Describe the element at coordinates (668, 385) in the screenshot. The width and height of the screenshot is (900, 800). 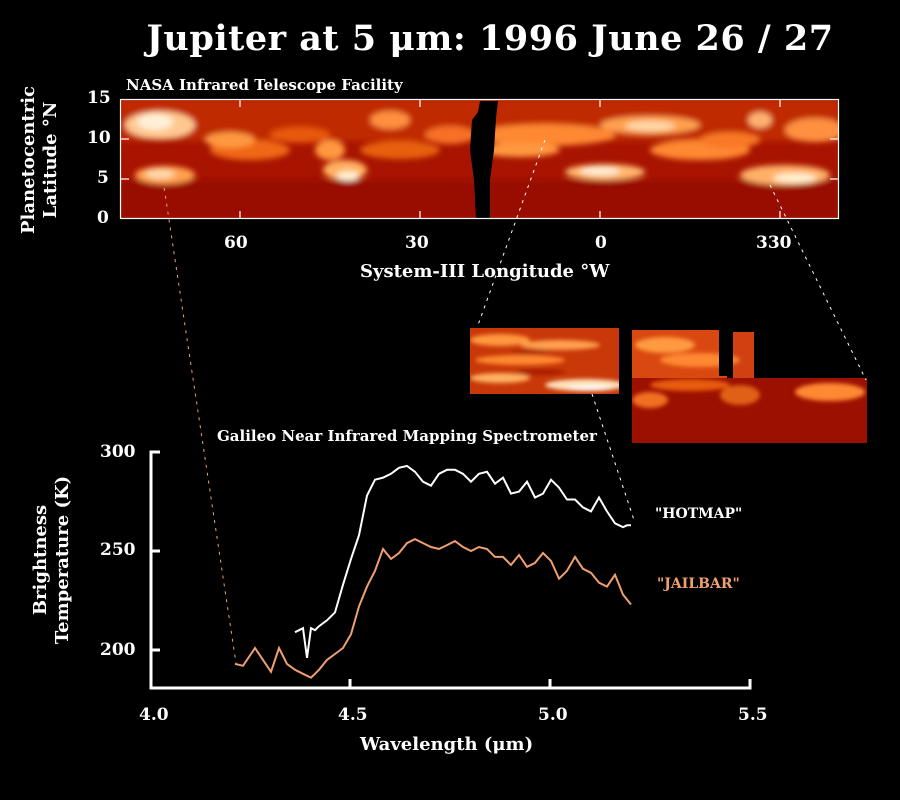
I see `nims-inset-image` at that location.